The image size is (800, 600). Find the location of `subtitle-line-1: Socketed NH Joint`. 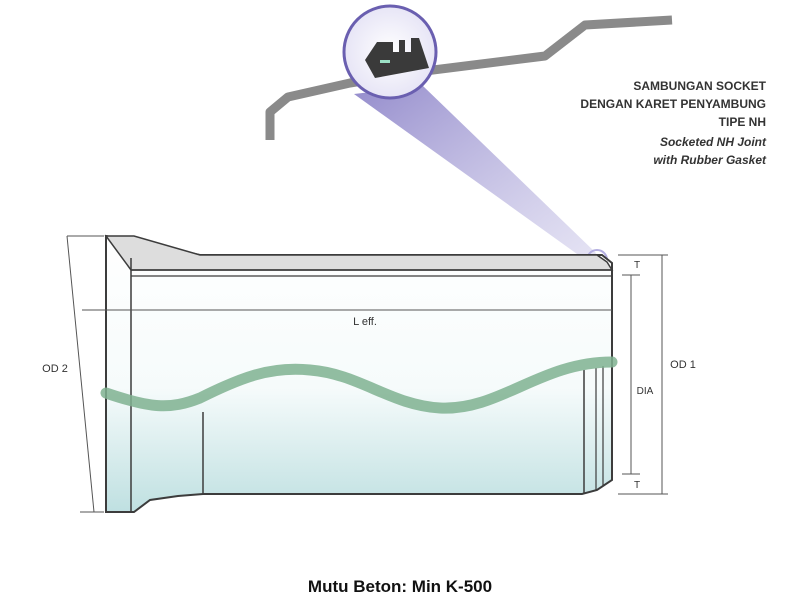

subtitle-line-1: Socketed NH Joint is located at coordinates (713, 142).